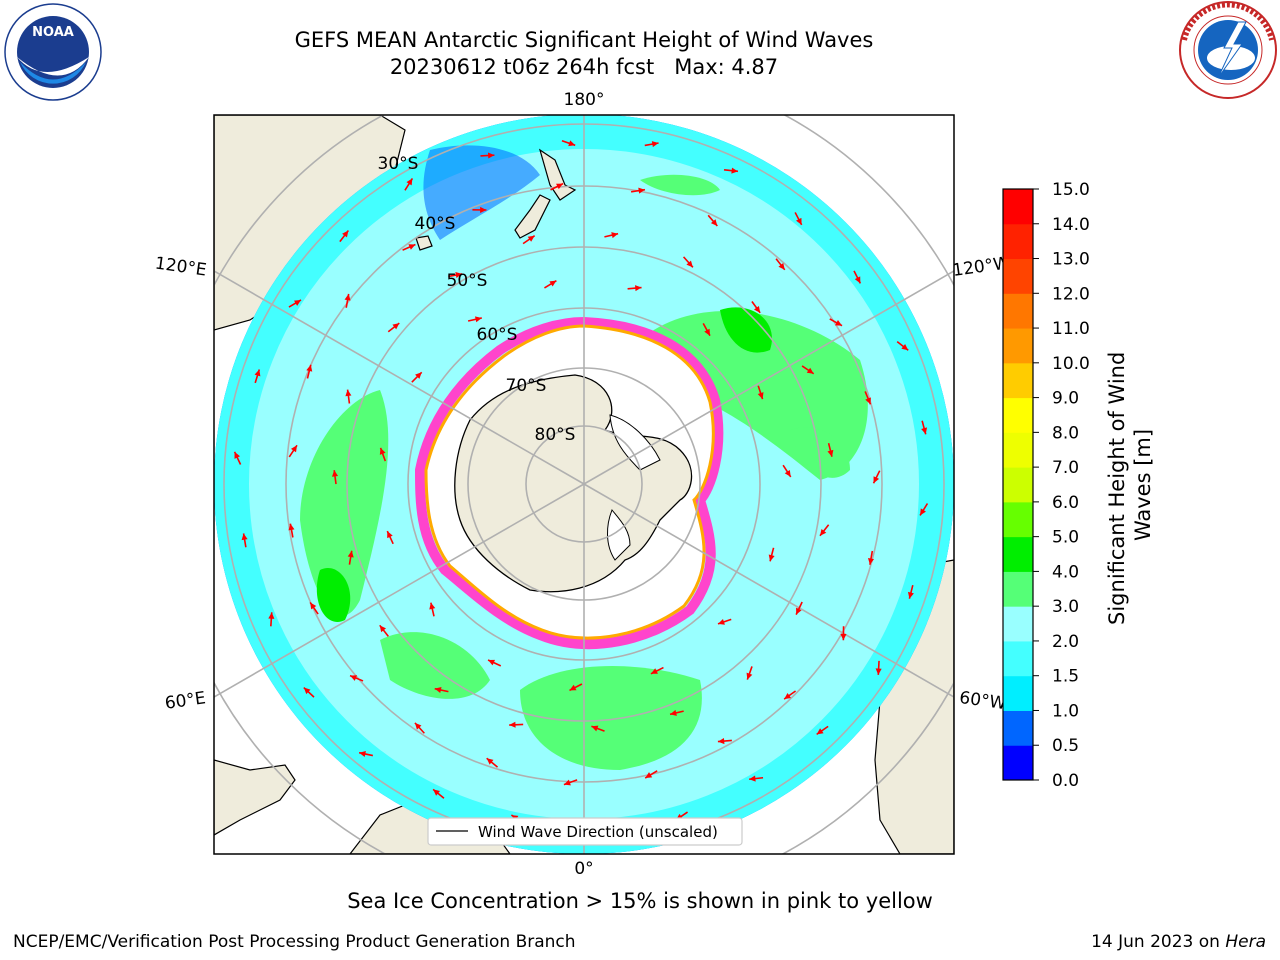 The height and width of the screenshot is (960, 1280). I want to click on colorbar-frame, so click(1018, 484).